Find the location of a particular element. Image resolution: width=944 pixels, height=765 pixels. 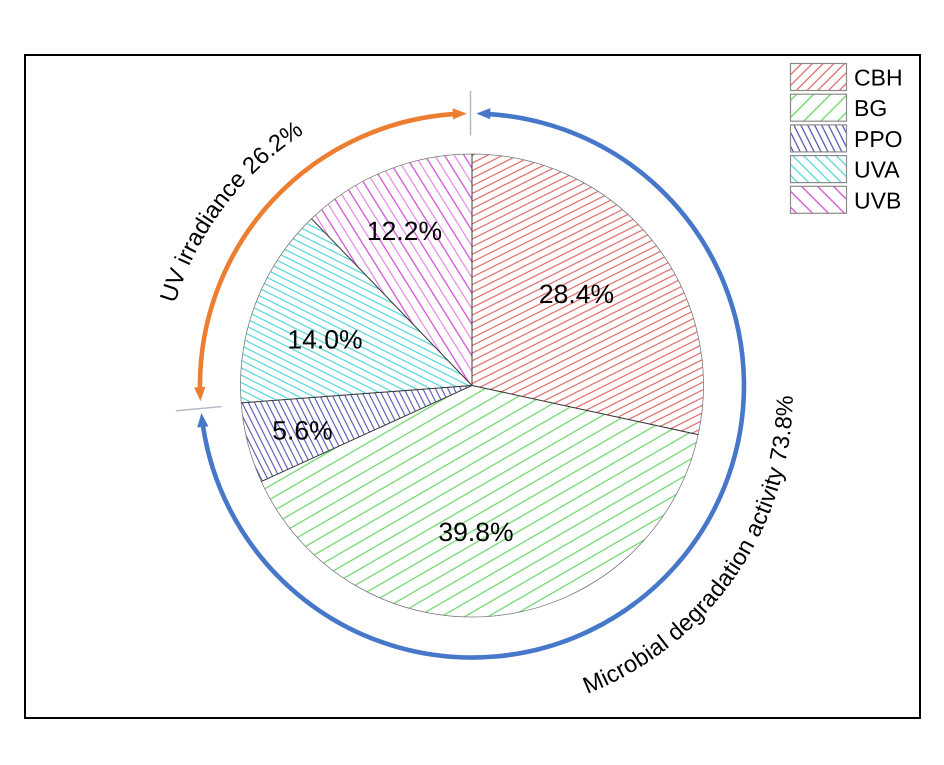

svg-text: 5.6% is located at coordinates (302, 431).